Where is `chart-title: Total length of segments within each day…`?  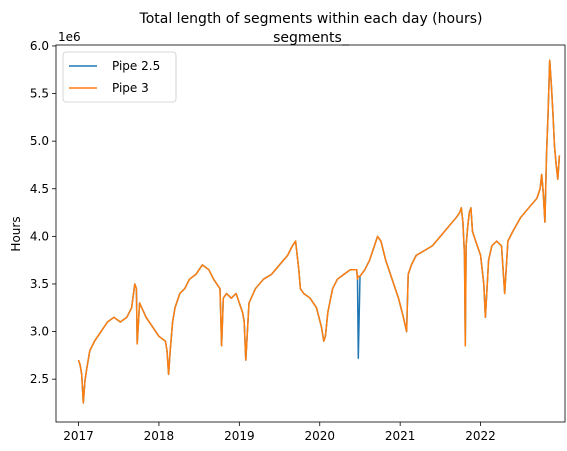 chart-title: Total length of segments within each day… is located at coordinates (311, 19).